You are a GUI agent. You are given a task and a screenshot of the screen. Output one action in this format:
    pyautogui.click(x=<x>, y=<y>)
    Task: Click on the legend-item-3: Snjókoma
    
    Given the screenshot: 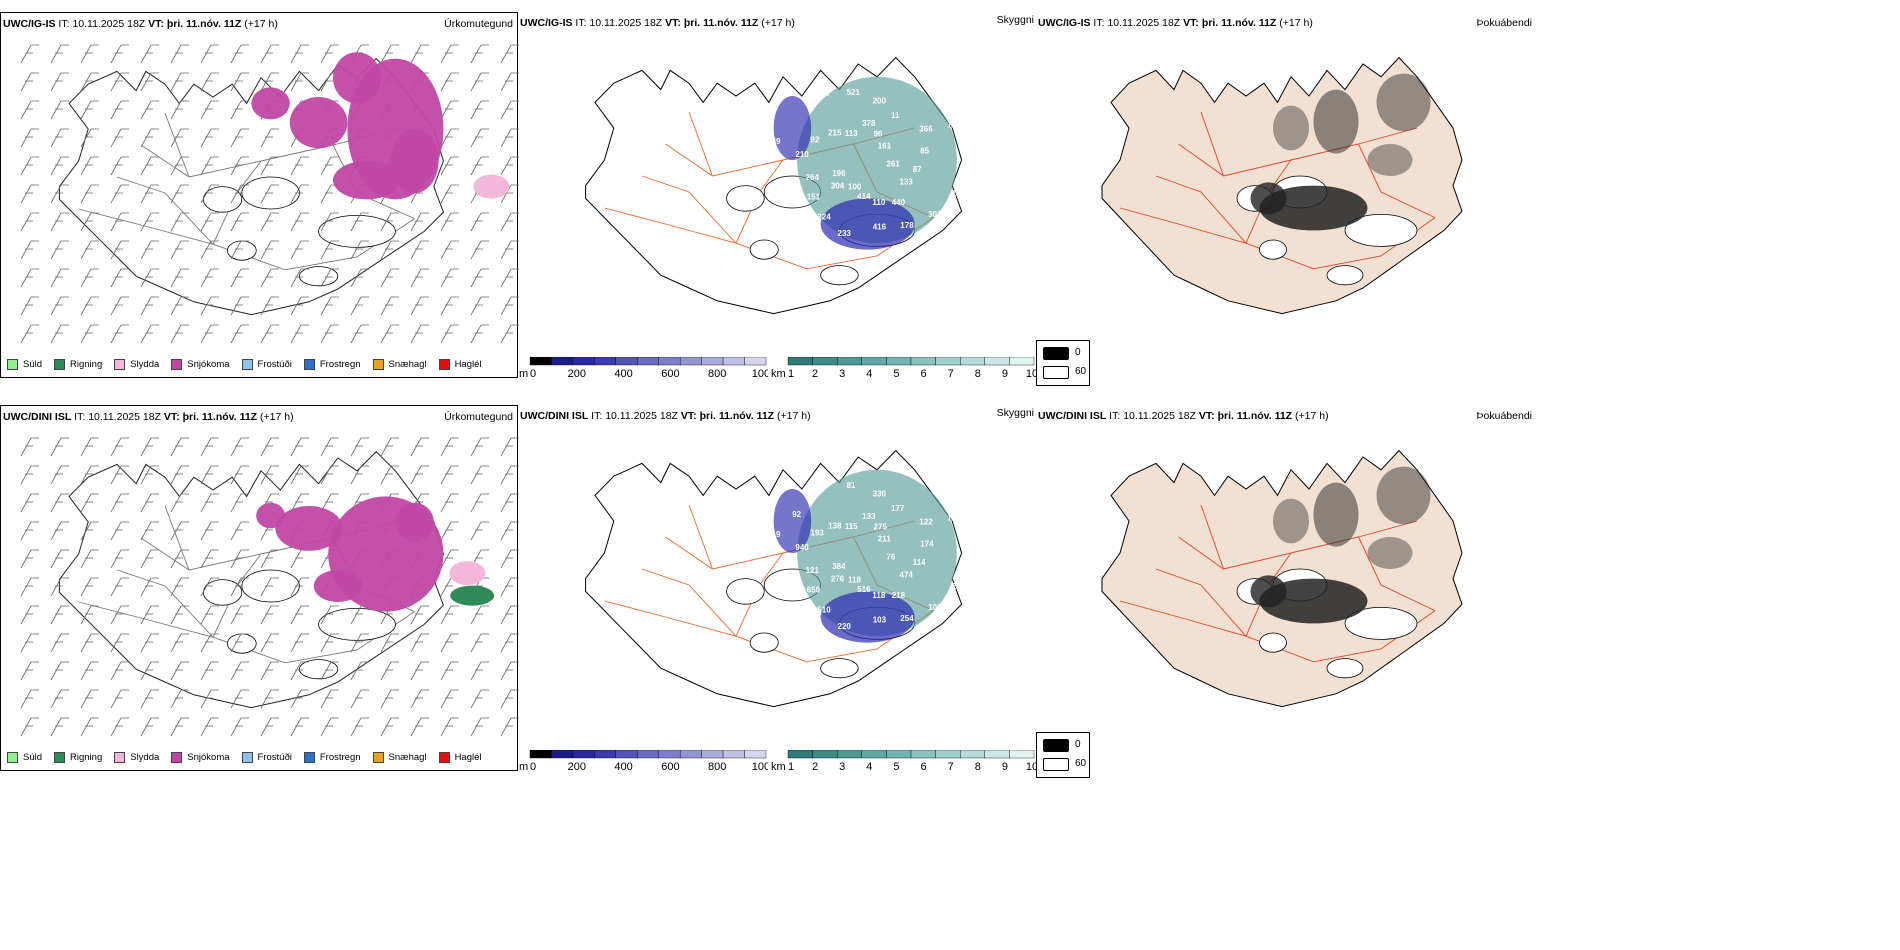 What is the action you would take?
    pyautogui.click(x=200, y=364)
    